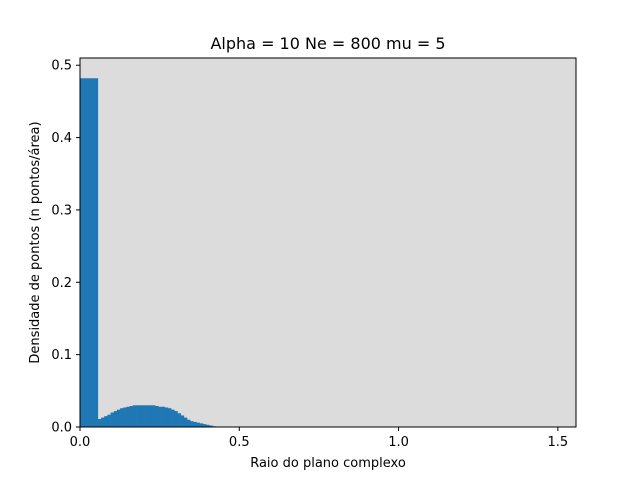  I want to click on y-tick-label: 0.0, so click(61, 428).